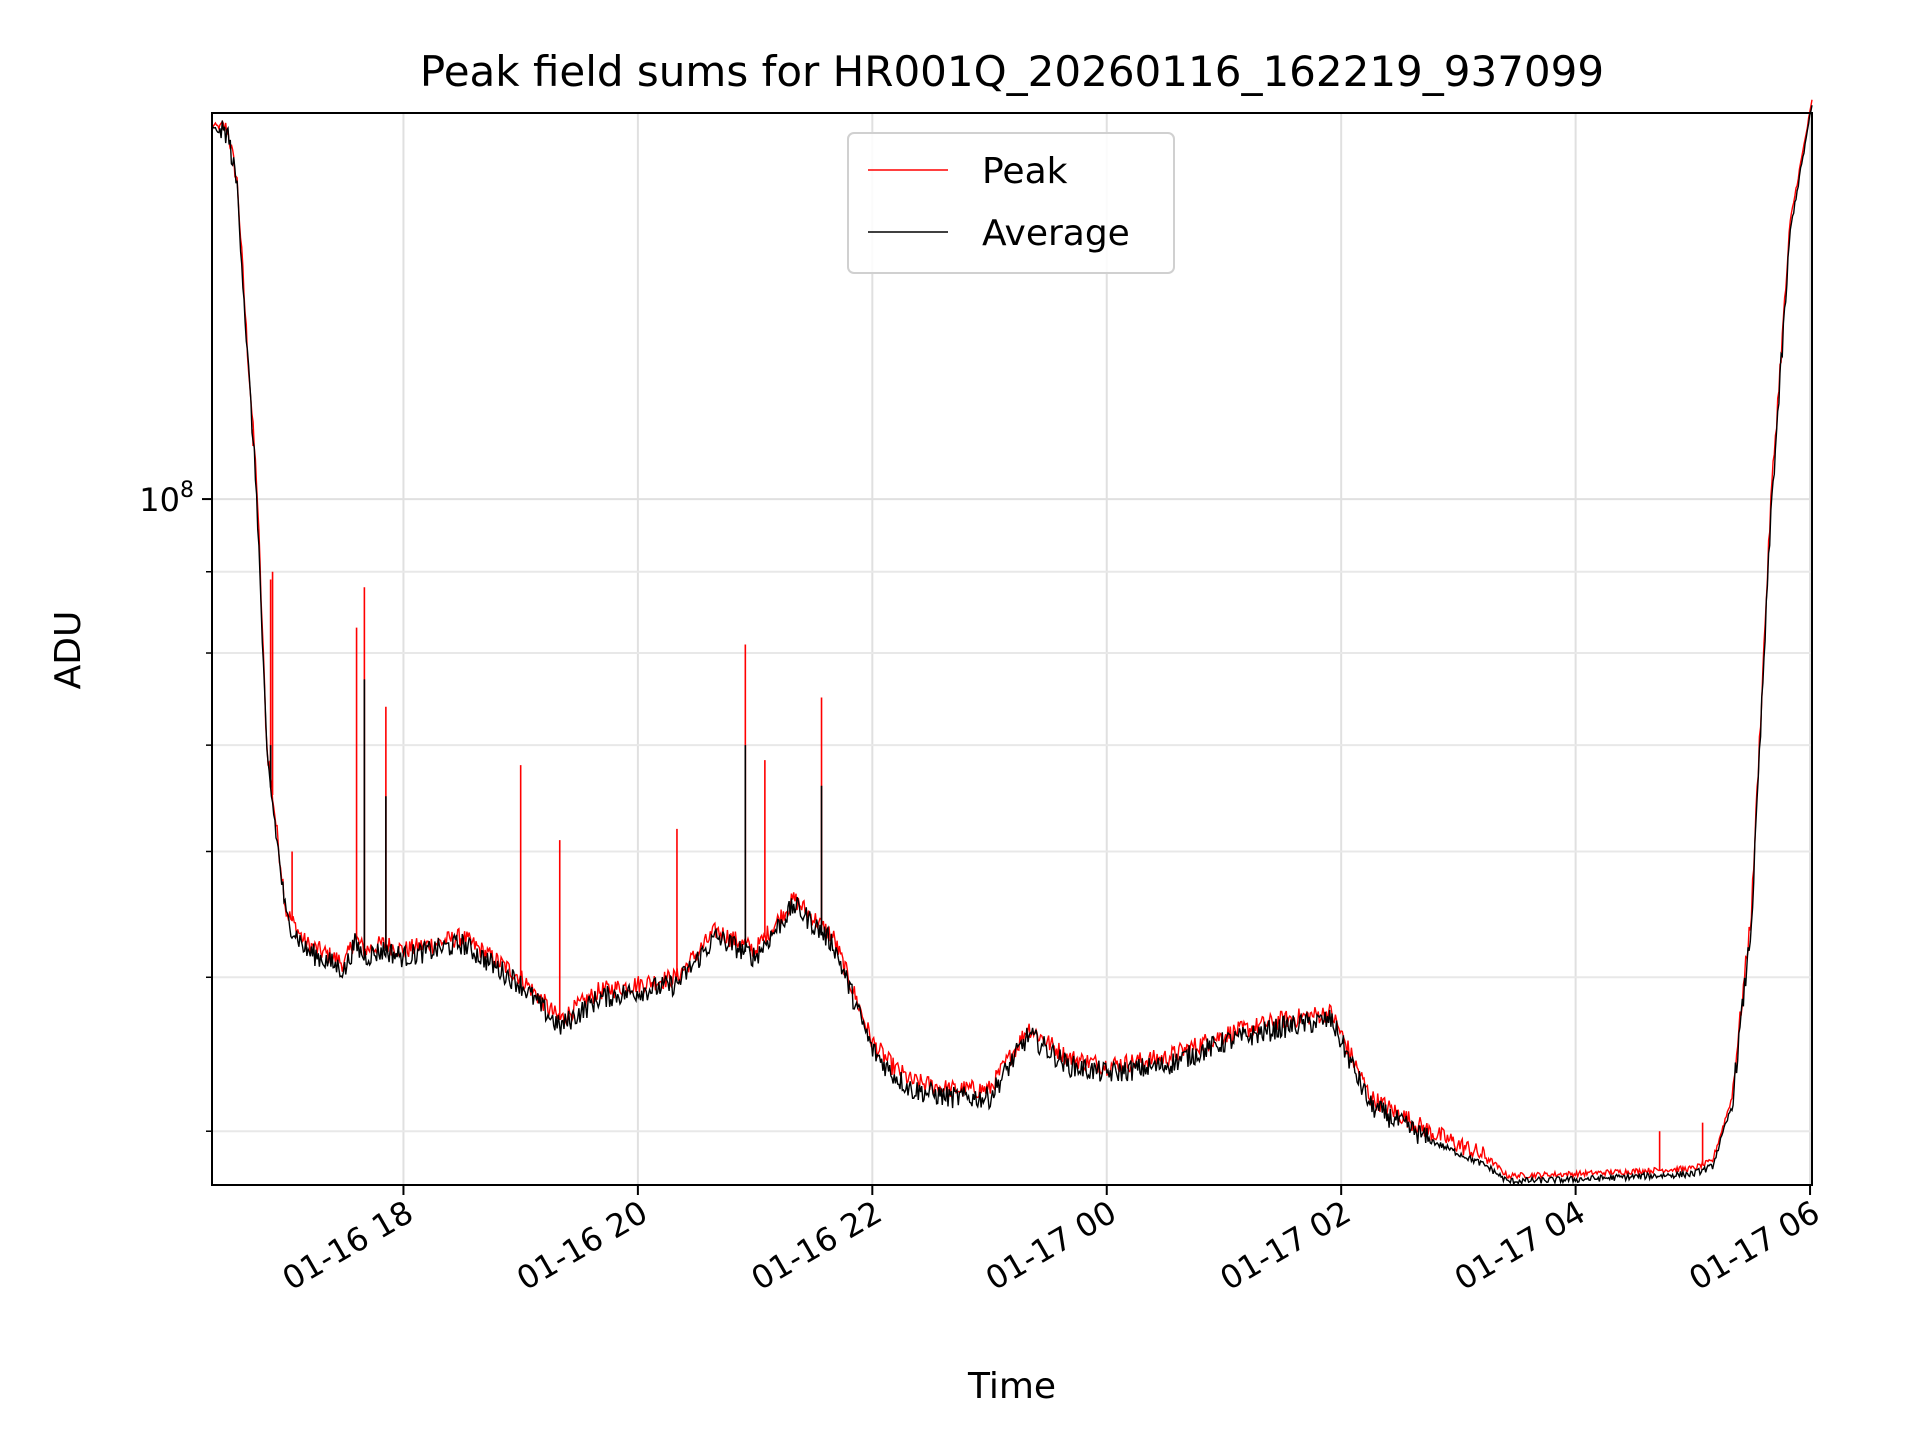  What do you see at coordinates (68, 650) in the screenshot?
I see `y-axis-label: ADU` at bounding box center [68, 650].